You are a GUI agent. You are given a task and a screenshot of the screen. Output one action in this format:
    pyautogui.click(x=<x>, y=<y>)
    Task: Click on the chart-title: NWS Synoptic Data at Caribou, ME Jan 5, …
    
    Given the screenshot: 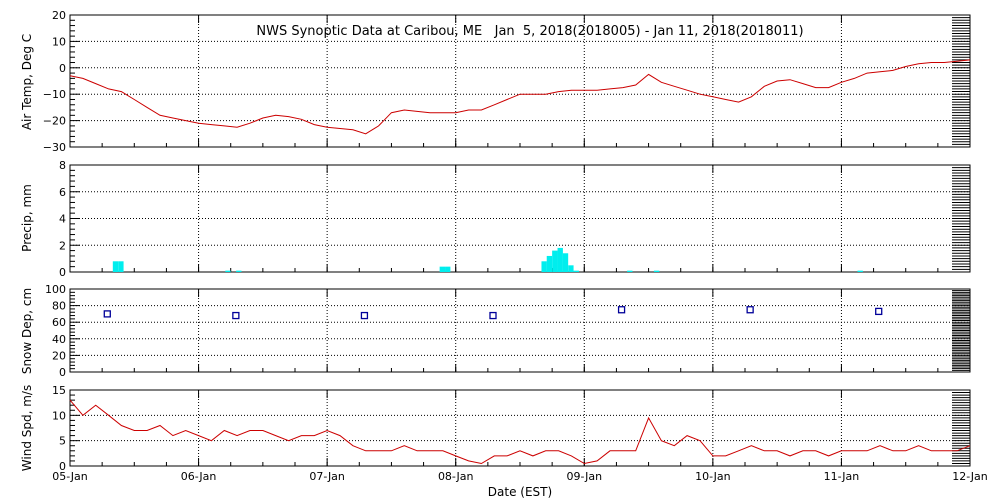 What is the action you would take?
    pyautogui.click(x=529, y=31)
    